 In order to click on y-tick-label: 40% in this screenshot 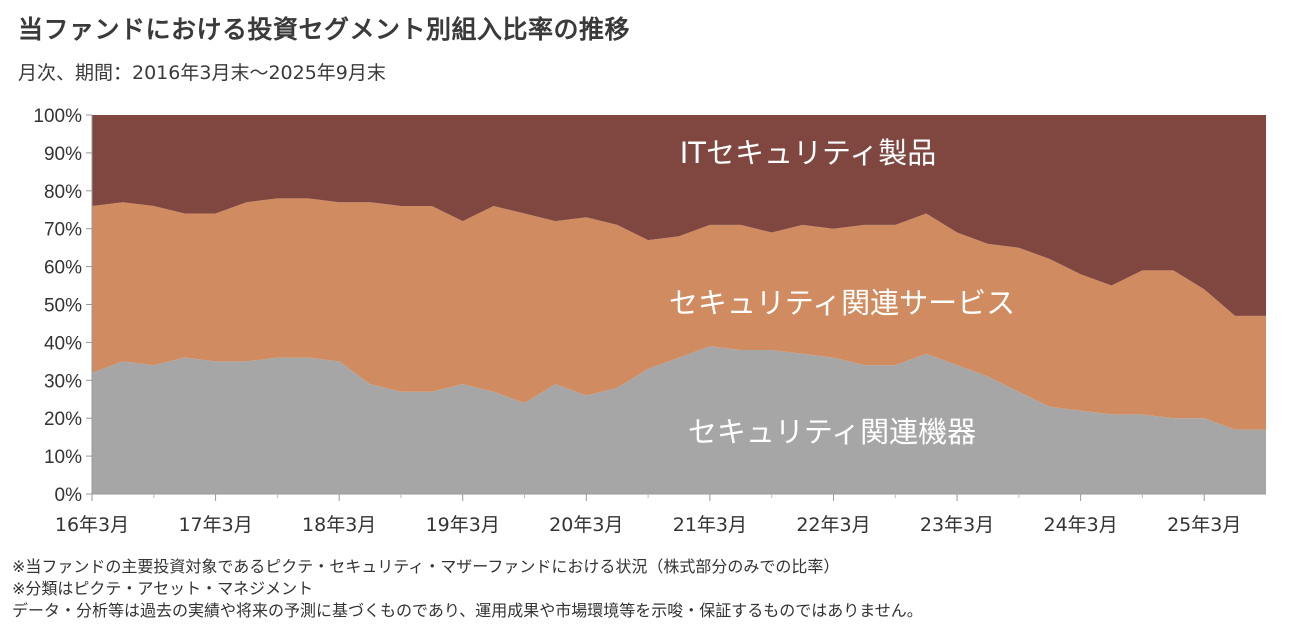, I will do `click(63, 343)`.